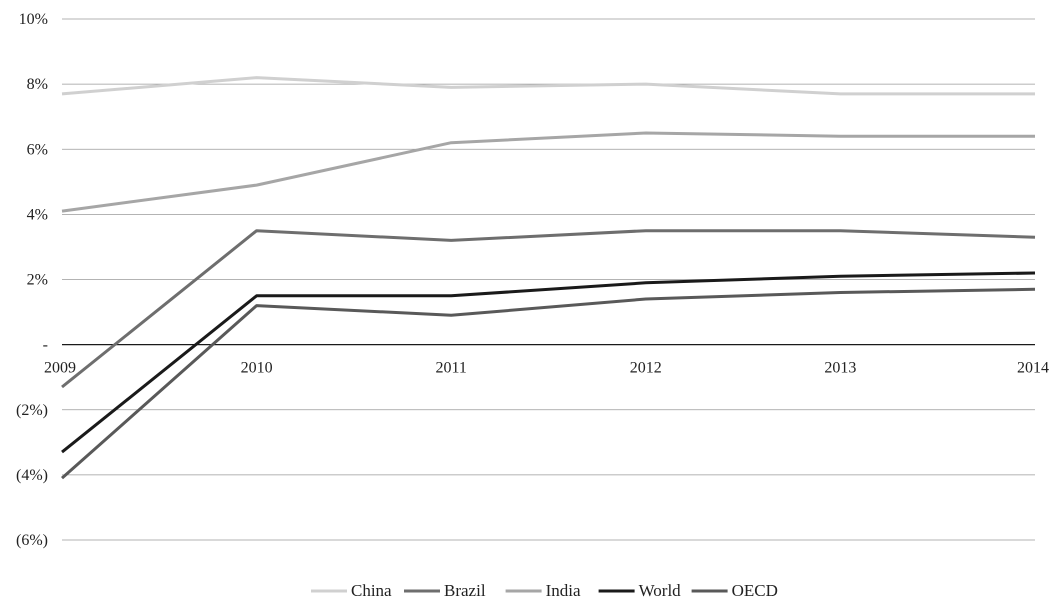  What do you see at coordinates (465, 590) in the screenshot?
I see `legend-label: Brazil` at bounding box center [465, 590].